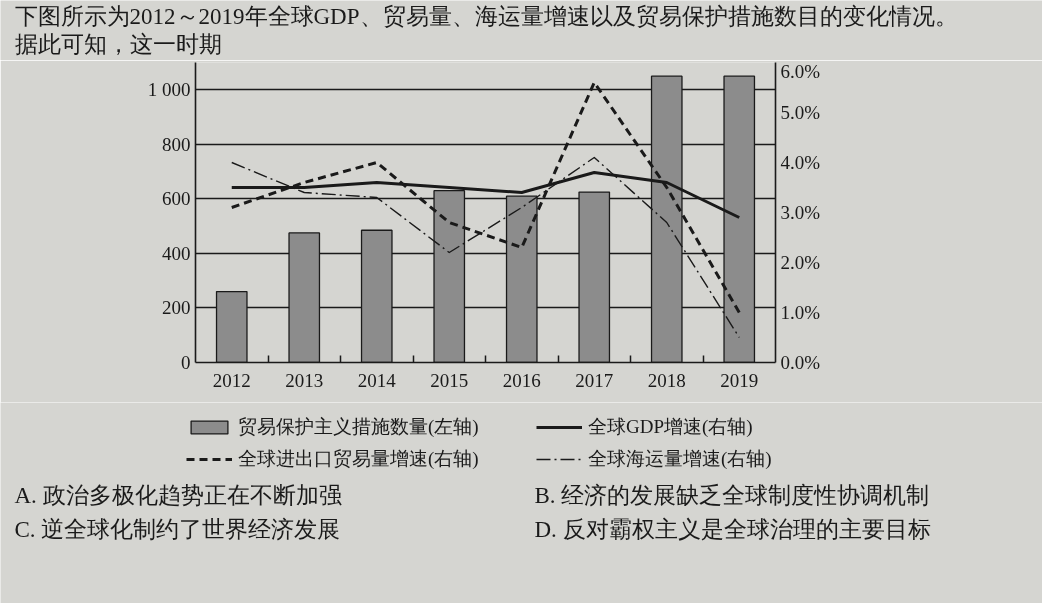 The width and height of the screenshot is (1042, 603). What do you see at coordinates (666, 380) in the screenshot?
I see `x-tick-label: 2018` at bounding box center [666, 380].